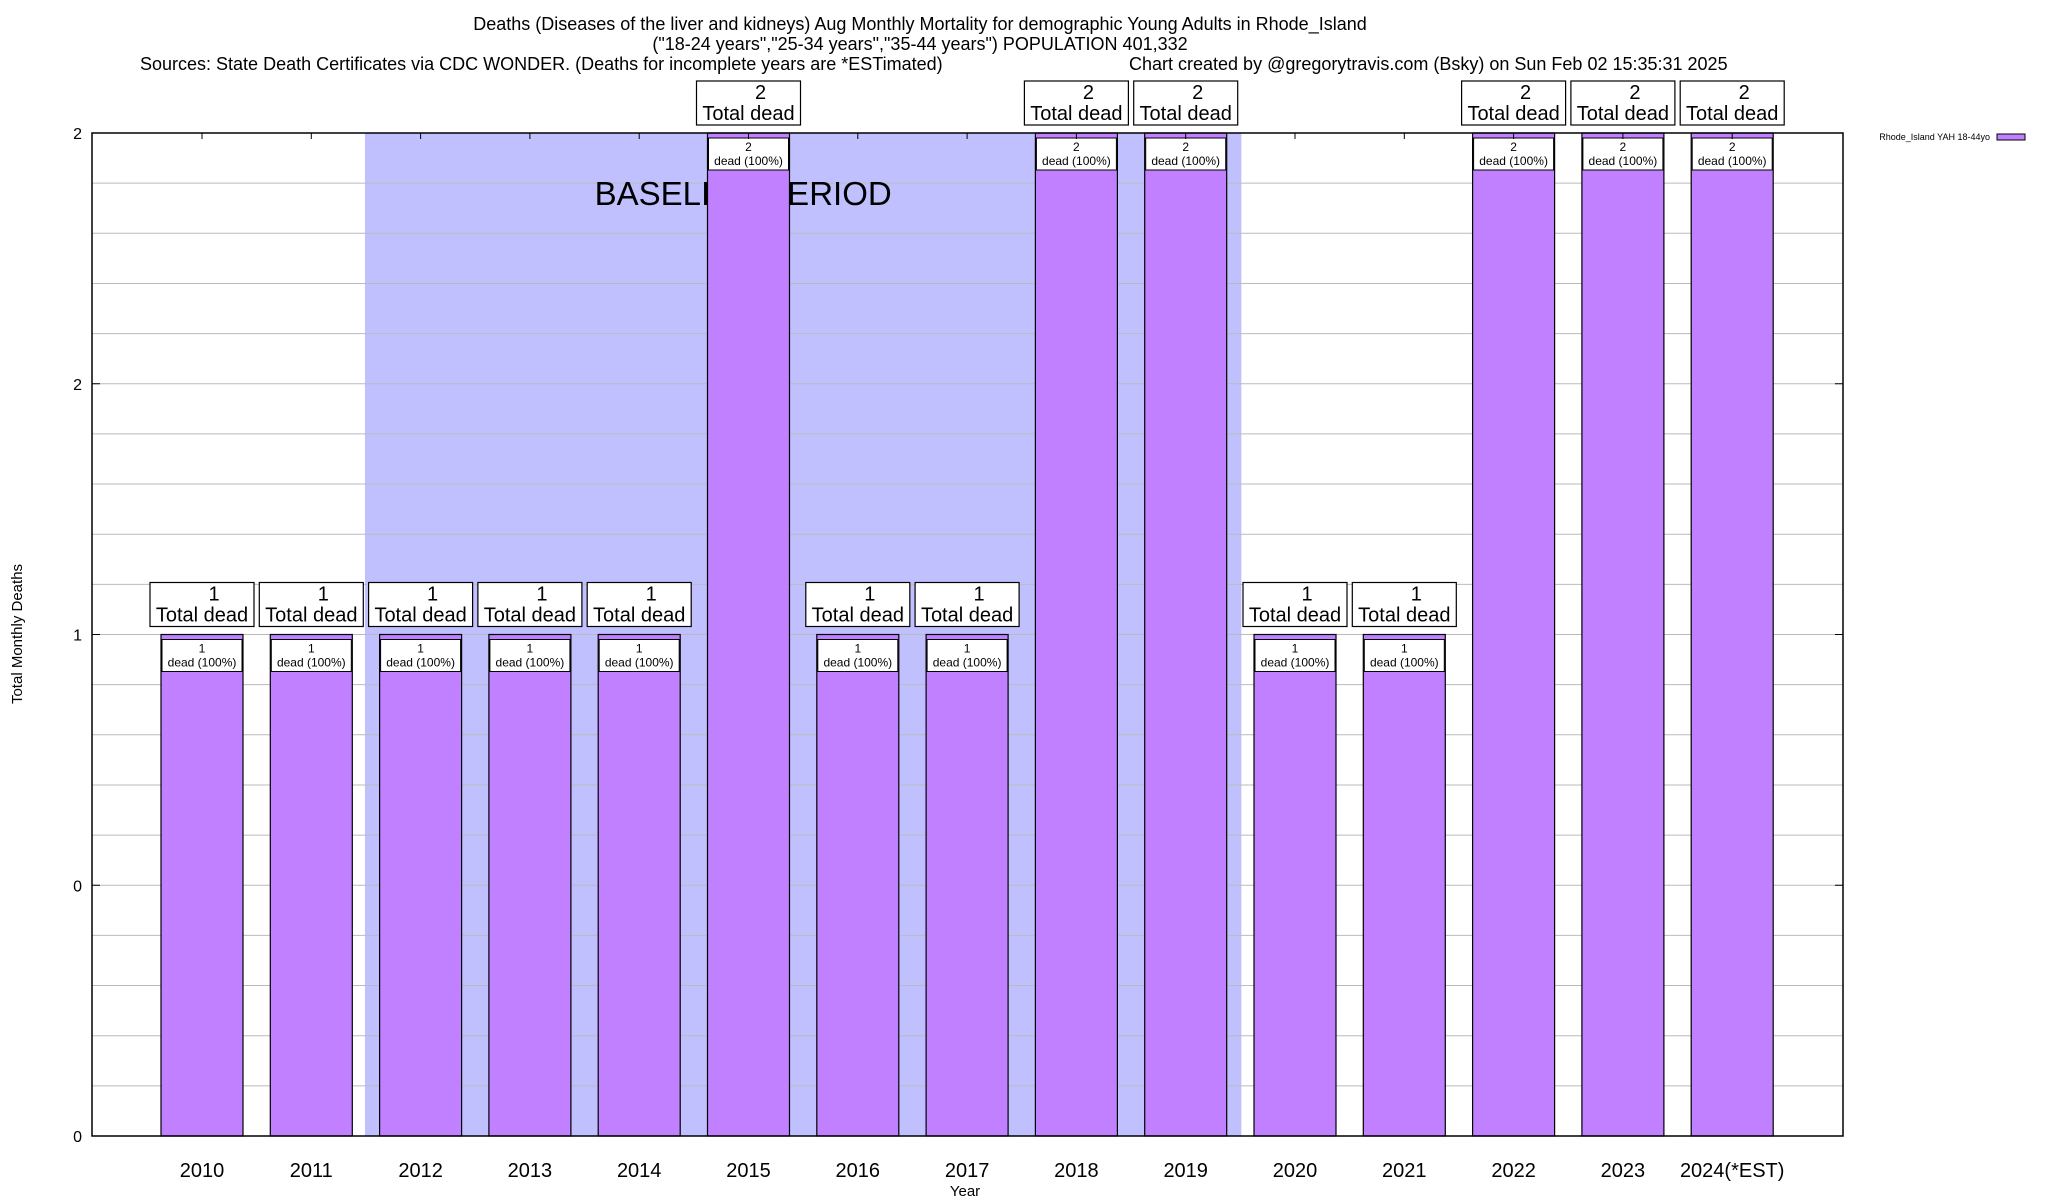 The width and height of the screenshot is (2048, 1200). What do you see at coordinates (1076, 1171) in the screenshot?
I see `x-tick-label: 2018` at bounding box center [1076, 1171].